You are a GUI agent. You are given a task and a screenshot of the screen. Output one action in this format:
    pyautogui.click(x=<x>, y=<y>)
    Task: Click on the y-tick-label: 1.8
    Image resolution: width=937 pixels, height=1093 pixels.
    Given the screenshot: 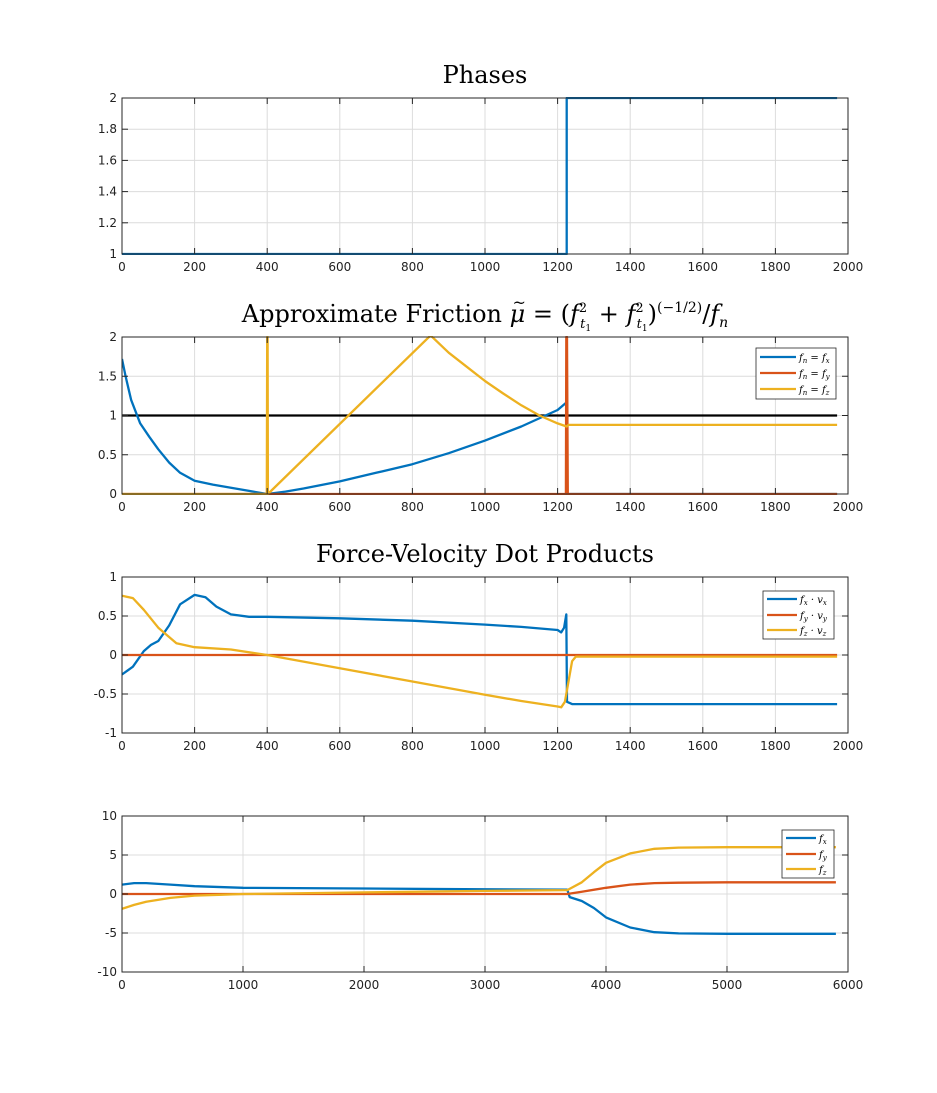 What is the action you would take?
    pyautogui.click(x=107, y=129)
    